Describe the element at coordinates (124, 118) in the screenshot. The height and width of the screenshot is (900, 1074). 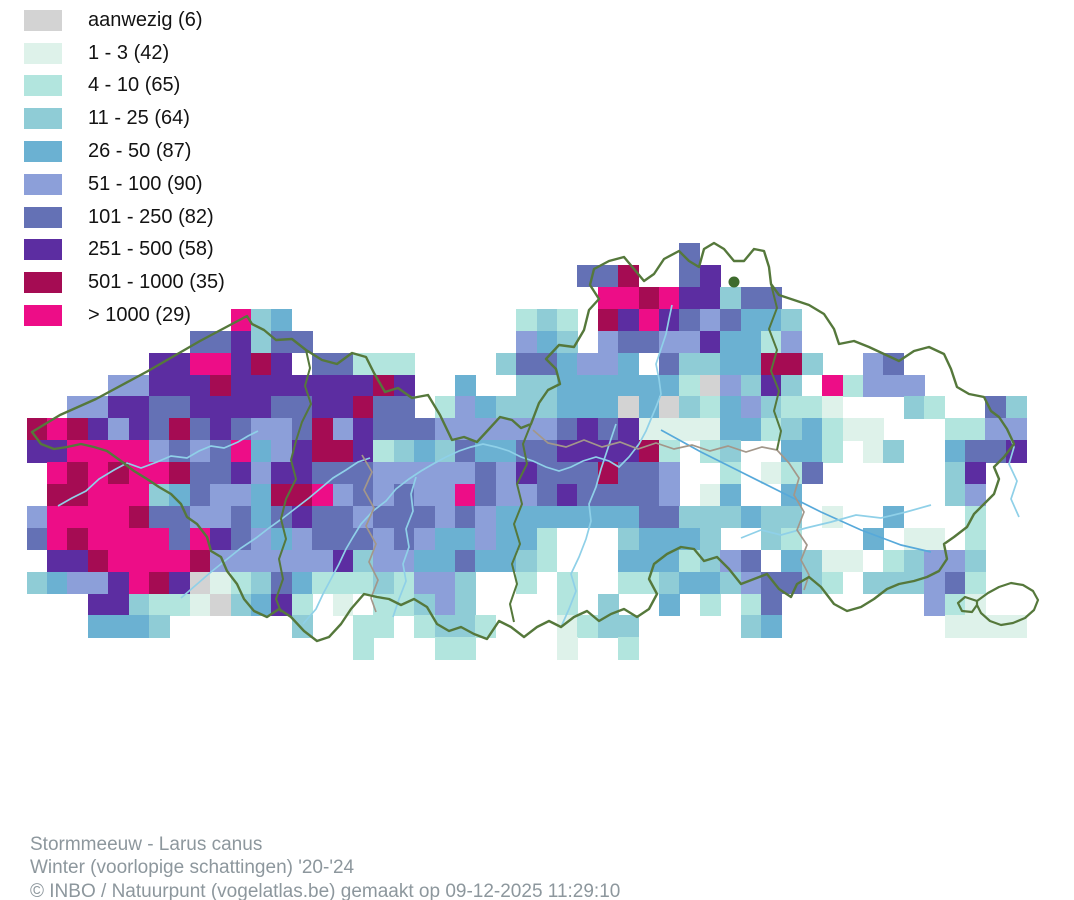
I see `legend-item: 11 - 25 (64)` at that location.